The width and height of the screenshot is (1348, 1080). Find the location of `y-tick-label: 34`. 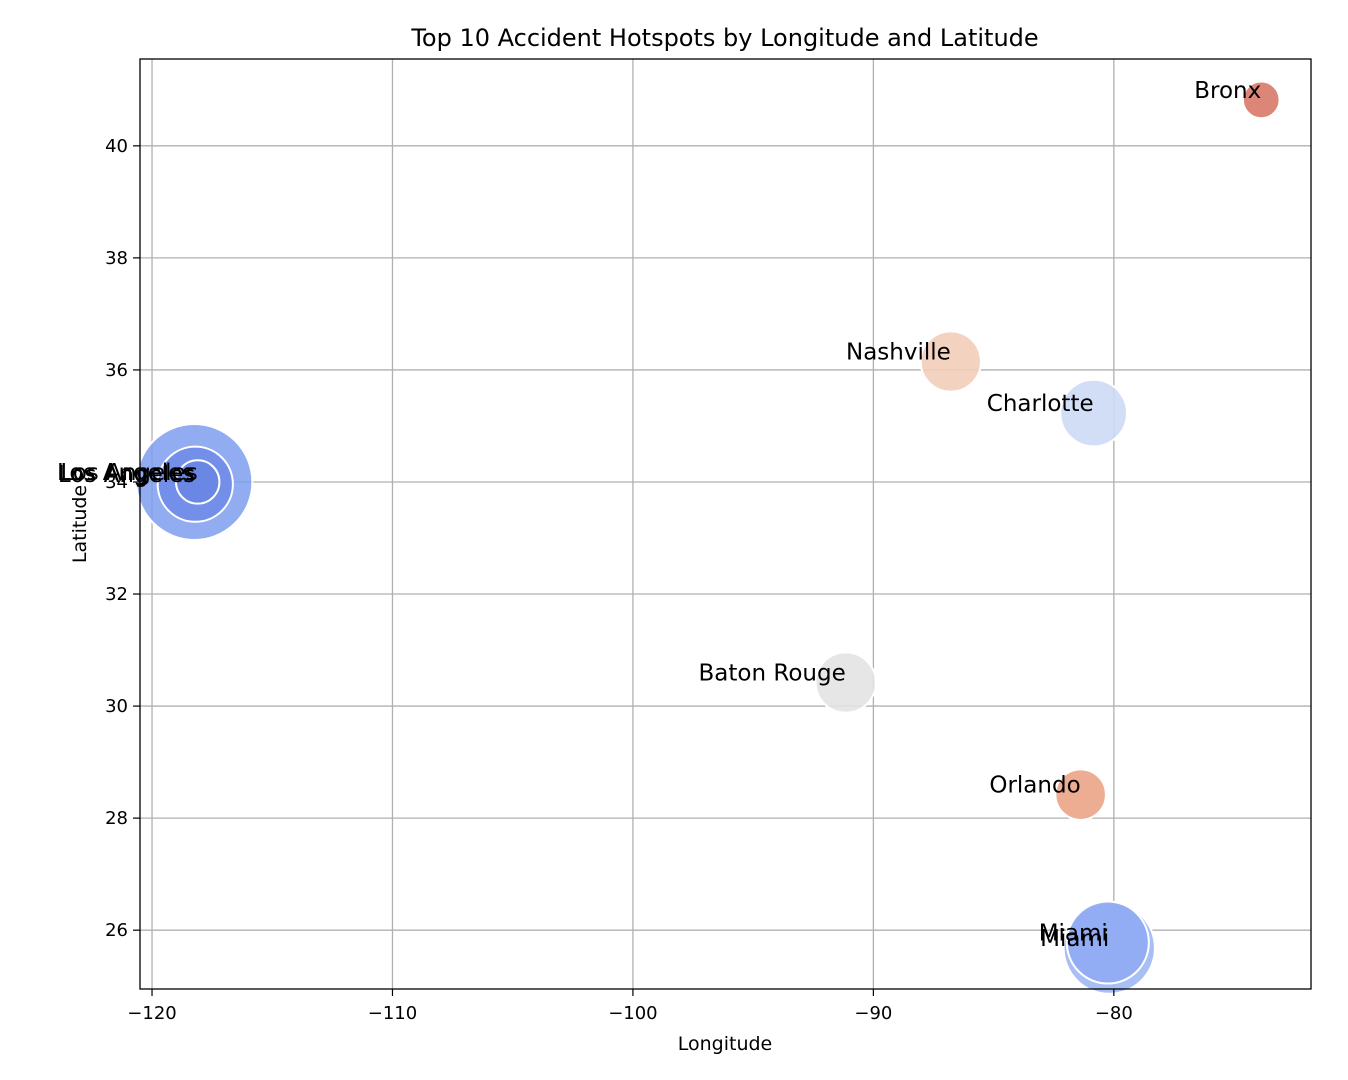

y-tick-label: 34 is located at coordinates (116, 482).